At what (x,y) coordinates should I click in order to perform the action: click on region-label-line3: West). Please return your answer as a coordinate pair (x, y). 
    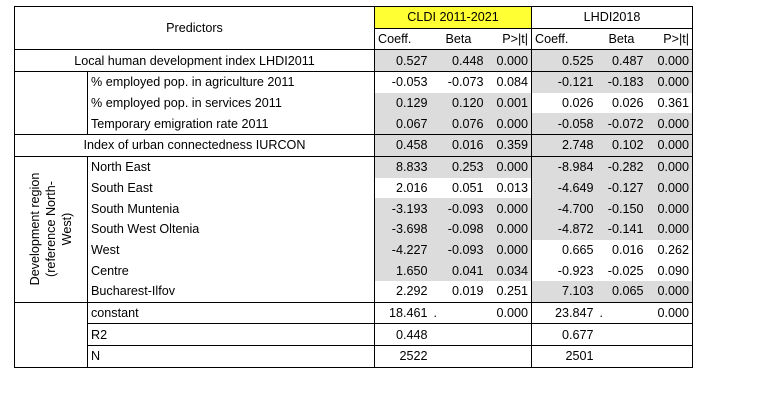
    Looking at the image, I should click on (67, 229).